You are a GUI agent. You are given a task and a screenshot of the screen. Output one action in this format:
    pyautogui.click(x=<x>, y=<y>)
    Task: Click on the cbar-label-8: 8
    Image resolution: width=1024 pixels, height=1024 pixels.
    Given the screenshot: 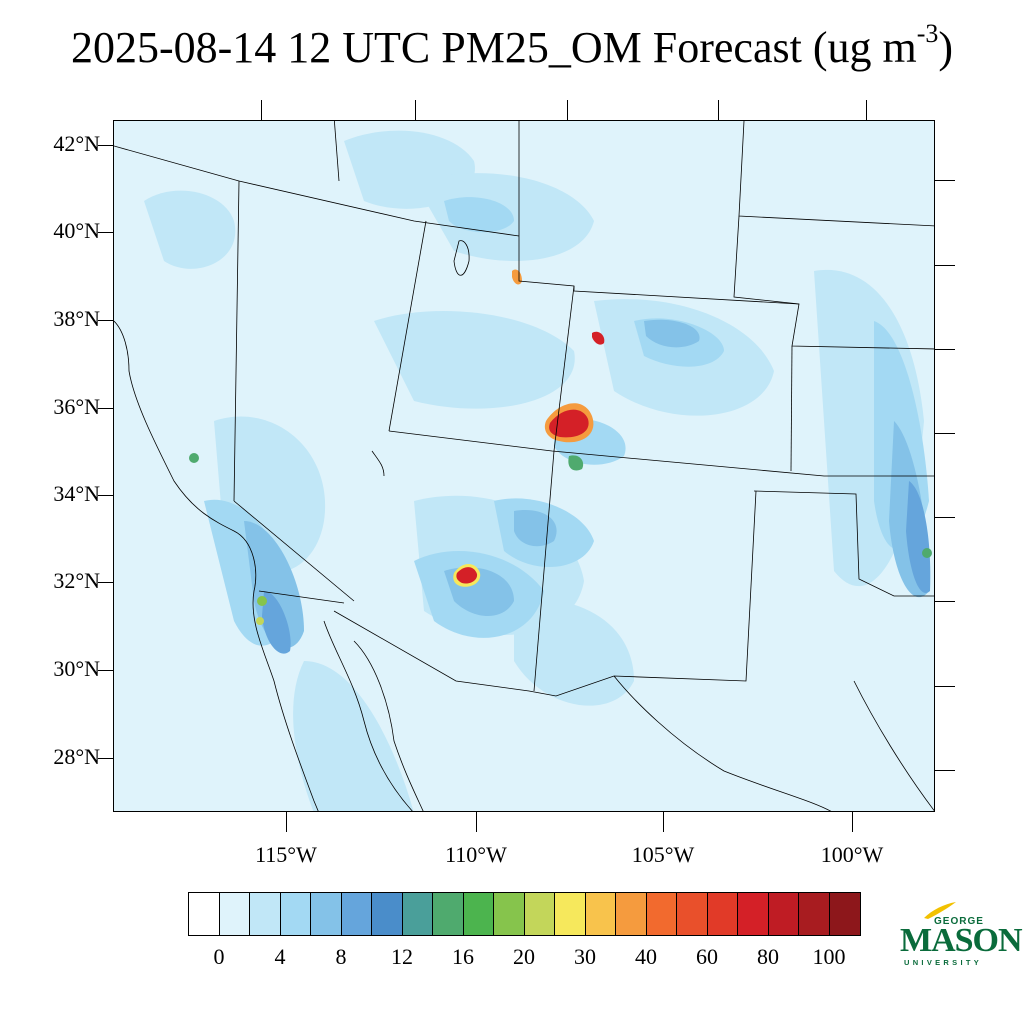 What is the action you would take?
    pyautogui.click(x=341, y=956)
    